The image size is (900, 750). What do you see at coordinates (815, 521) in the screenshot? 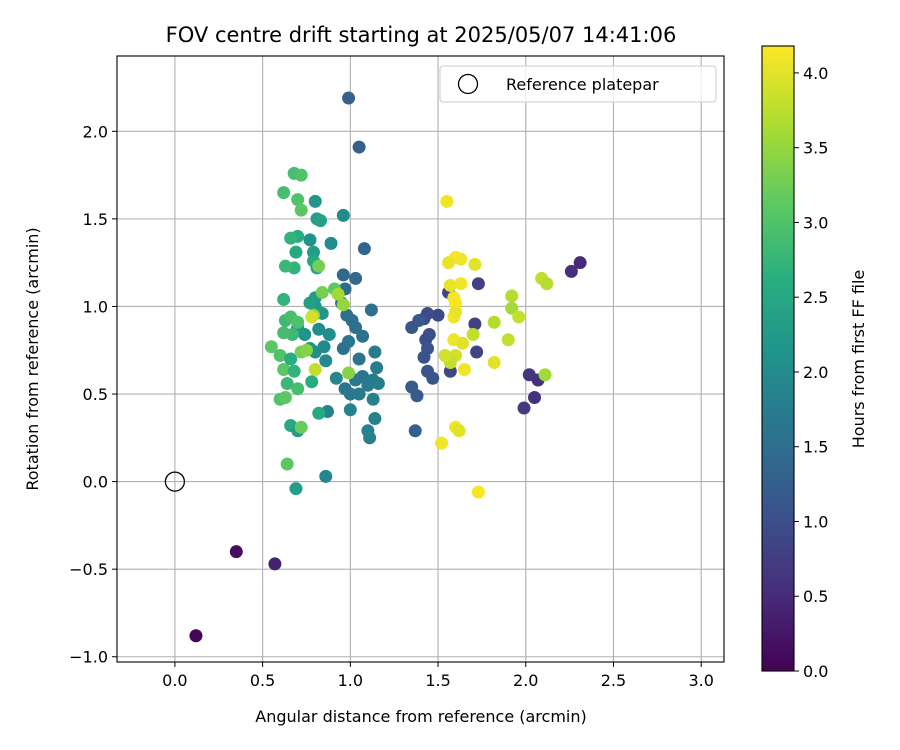
I see `colorbar-tick-label: 1.0` at bounding box center [815, 521].